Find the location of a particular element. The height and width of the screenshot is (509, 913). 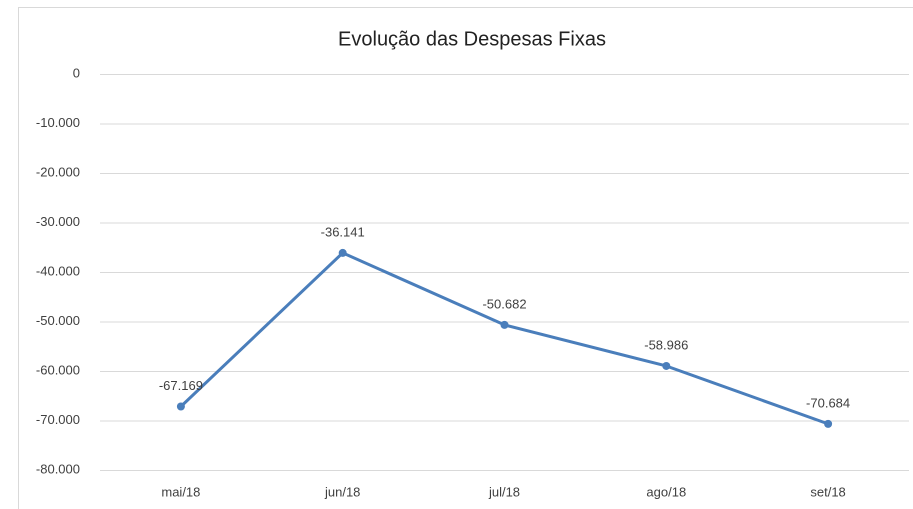

y-tick-label: -10.000 is located at coordinates (58, 122).